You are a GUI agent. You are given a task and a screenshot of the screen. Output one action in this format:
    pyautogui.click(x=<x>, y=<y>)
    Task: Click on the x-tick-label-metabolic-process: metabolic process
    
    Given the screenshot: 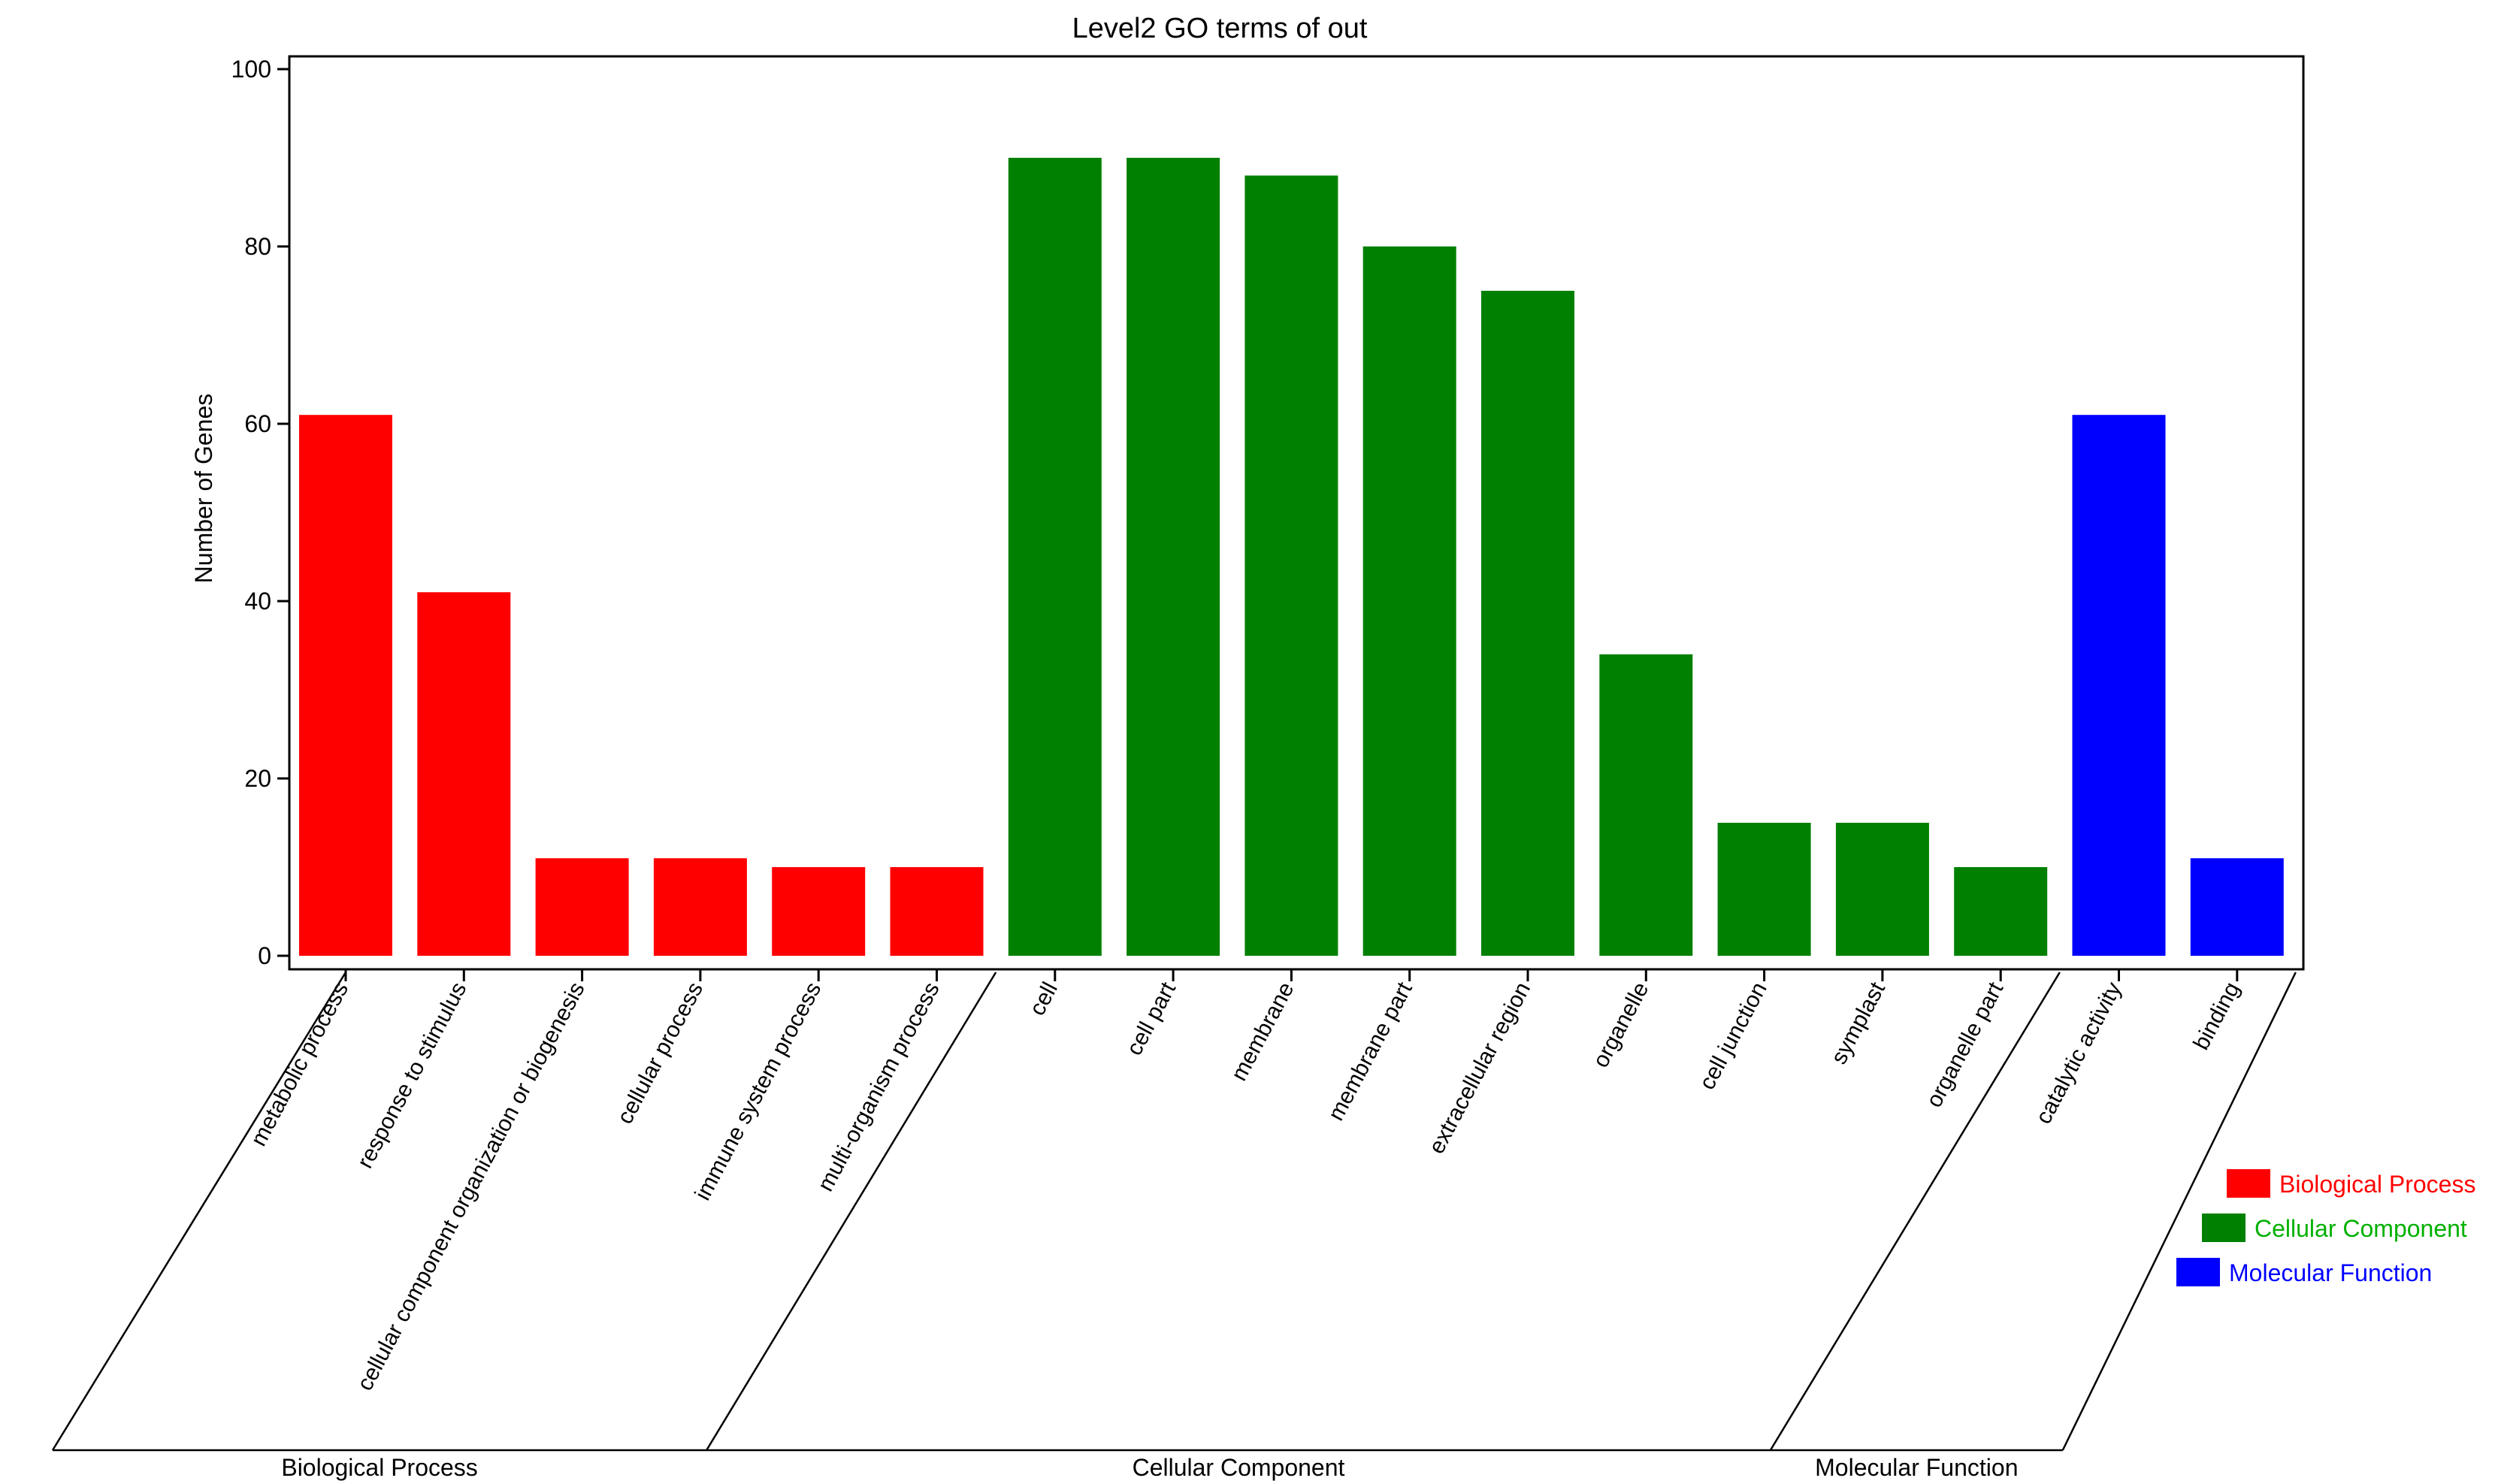 What is the action you would take?
    pyautogui.click(x=300, y=1064)
    